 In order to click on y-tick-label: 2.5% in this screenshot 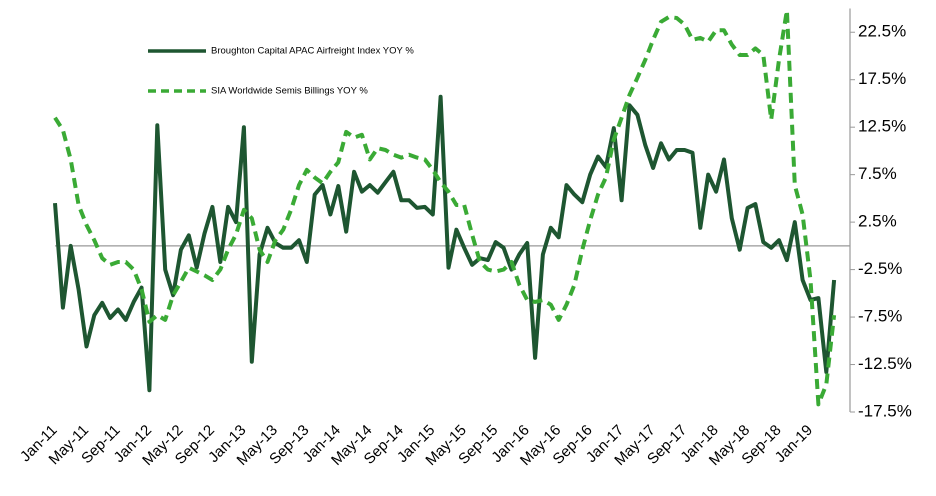, I will do `click(877, 221)`.